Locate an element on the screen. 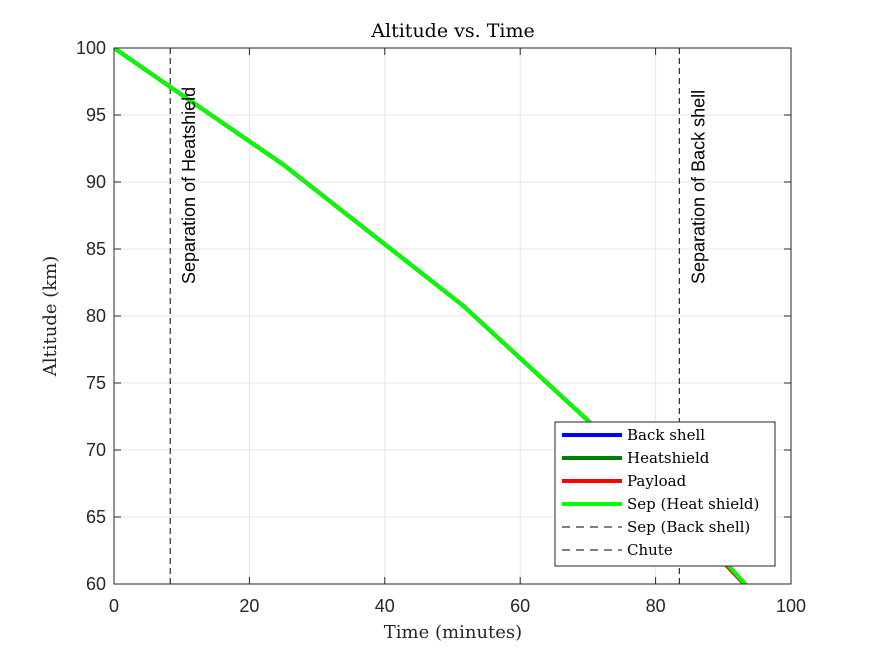 The image size is (875, 656). y-tick-label: 80 is located at coordinates (96, 316).